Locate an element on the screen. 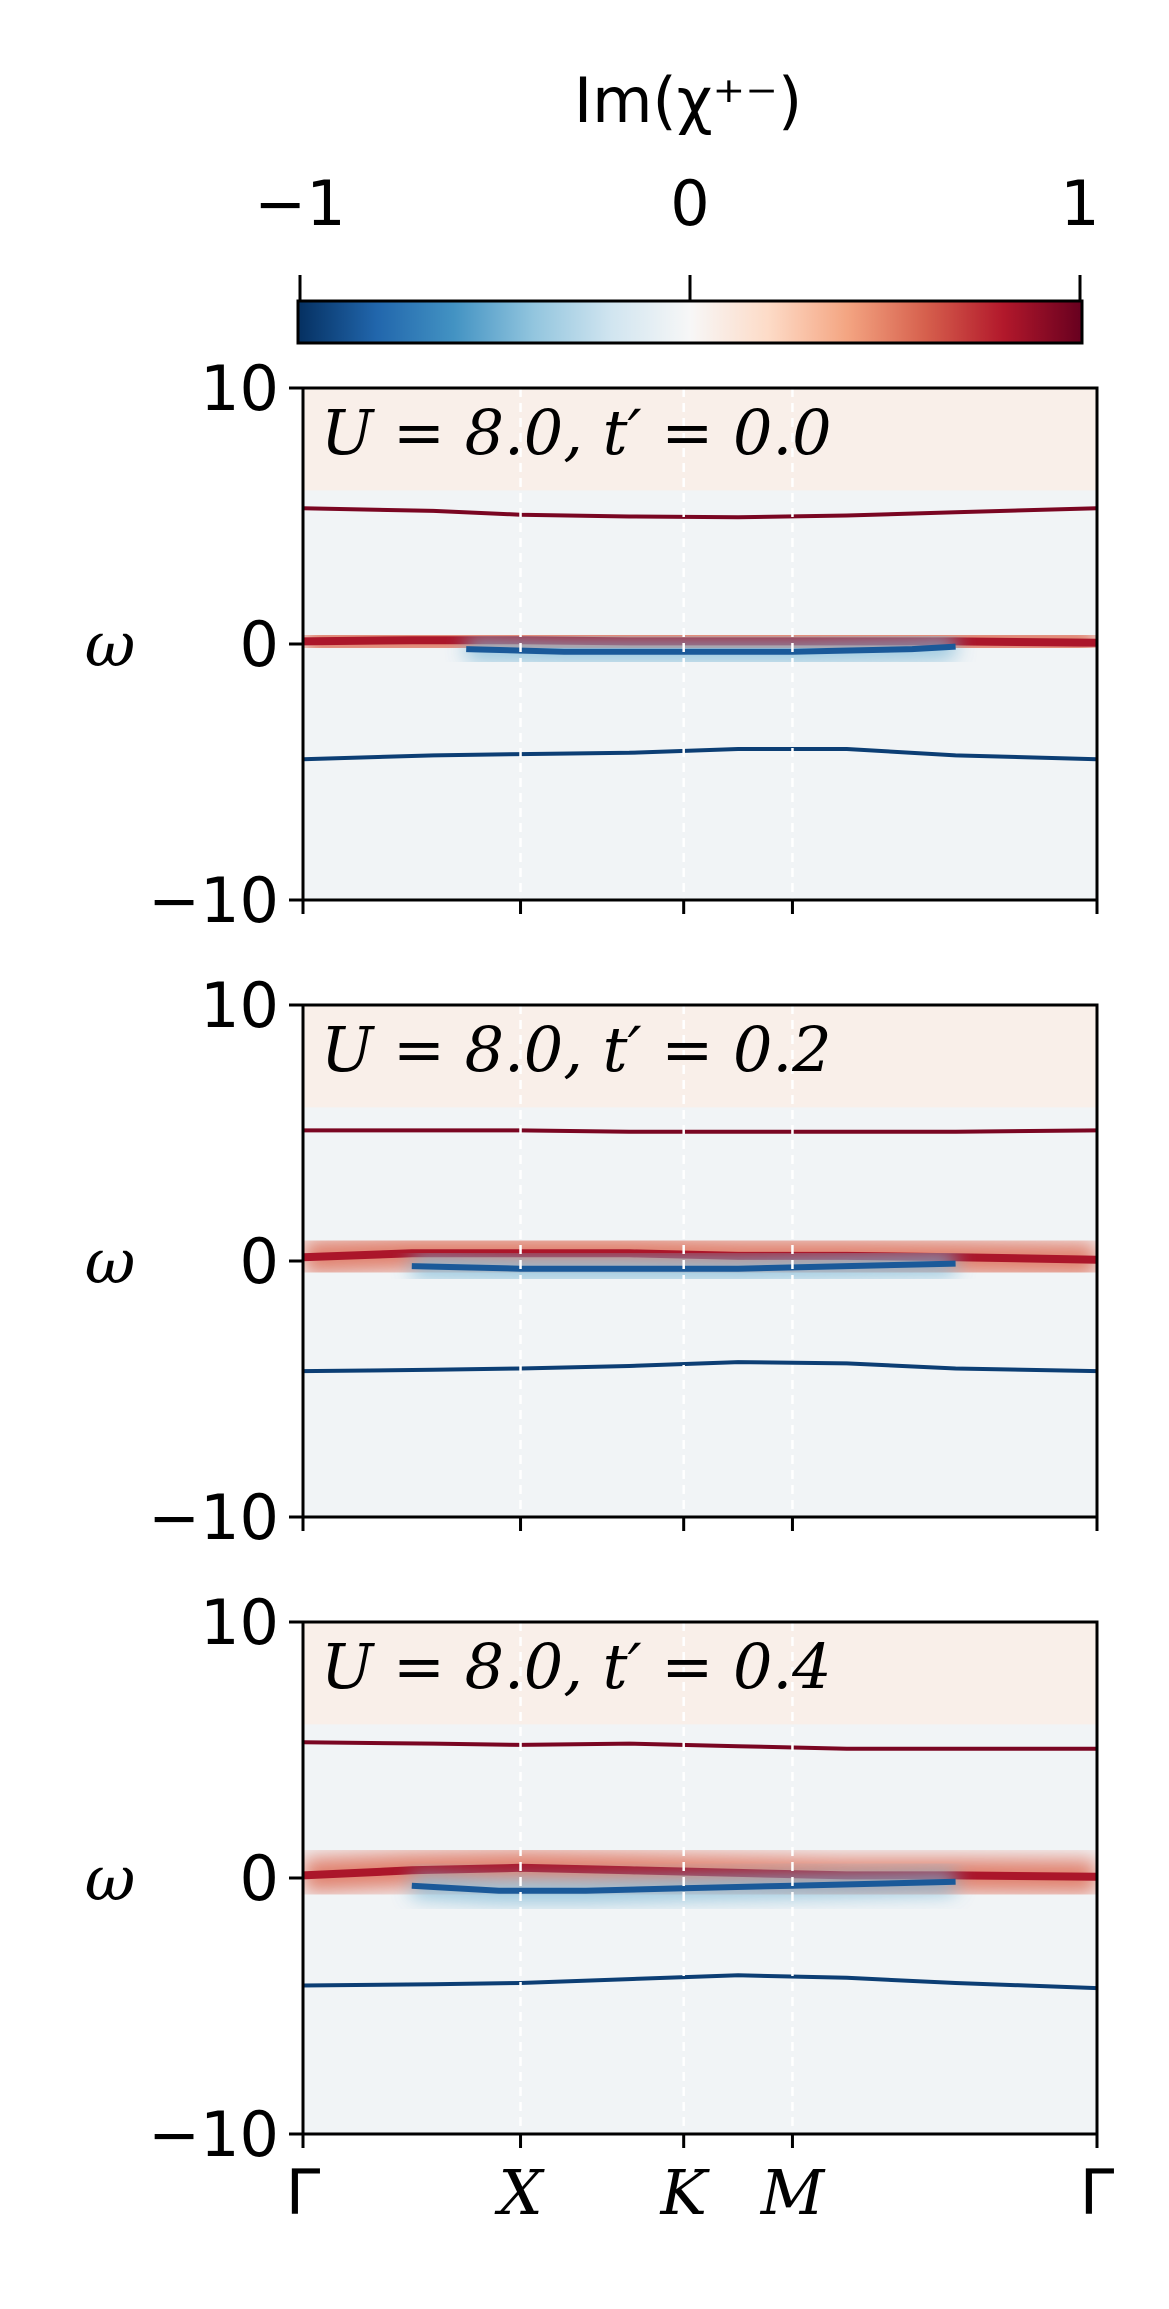 This screenshot has width=1169, height=2309. colorbar-tick-label-min: −1 is located at coordinates (299, 203).